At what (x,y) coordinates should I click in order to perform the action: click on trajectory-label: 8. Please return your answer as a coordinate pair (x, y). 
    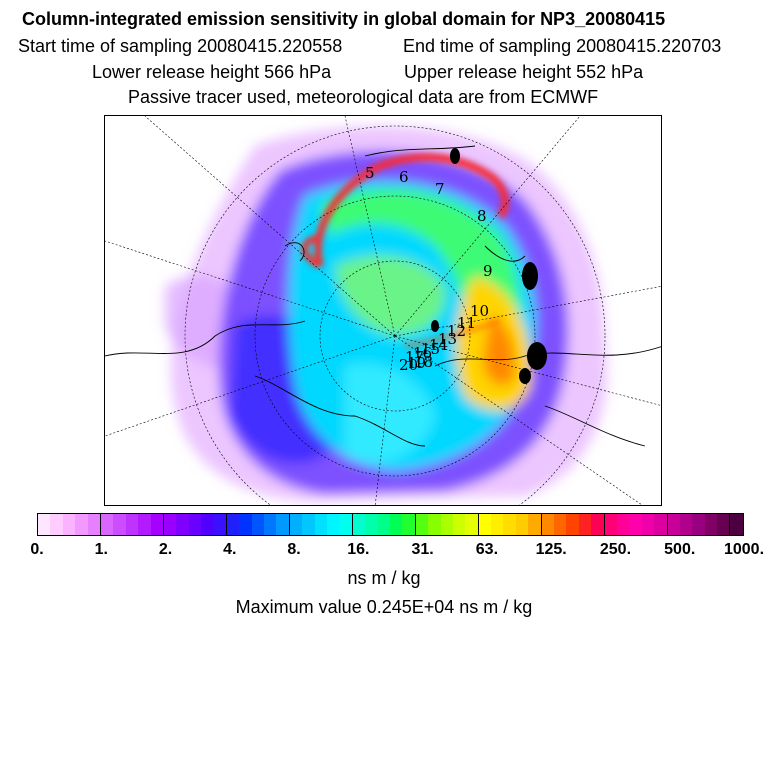
    Looking at the image, I should click on (482, 216).